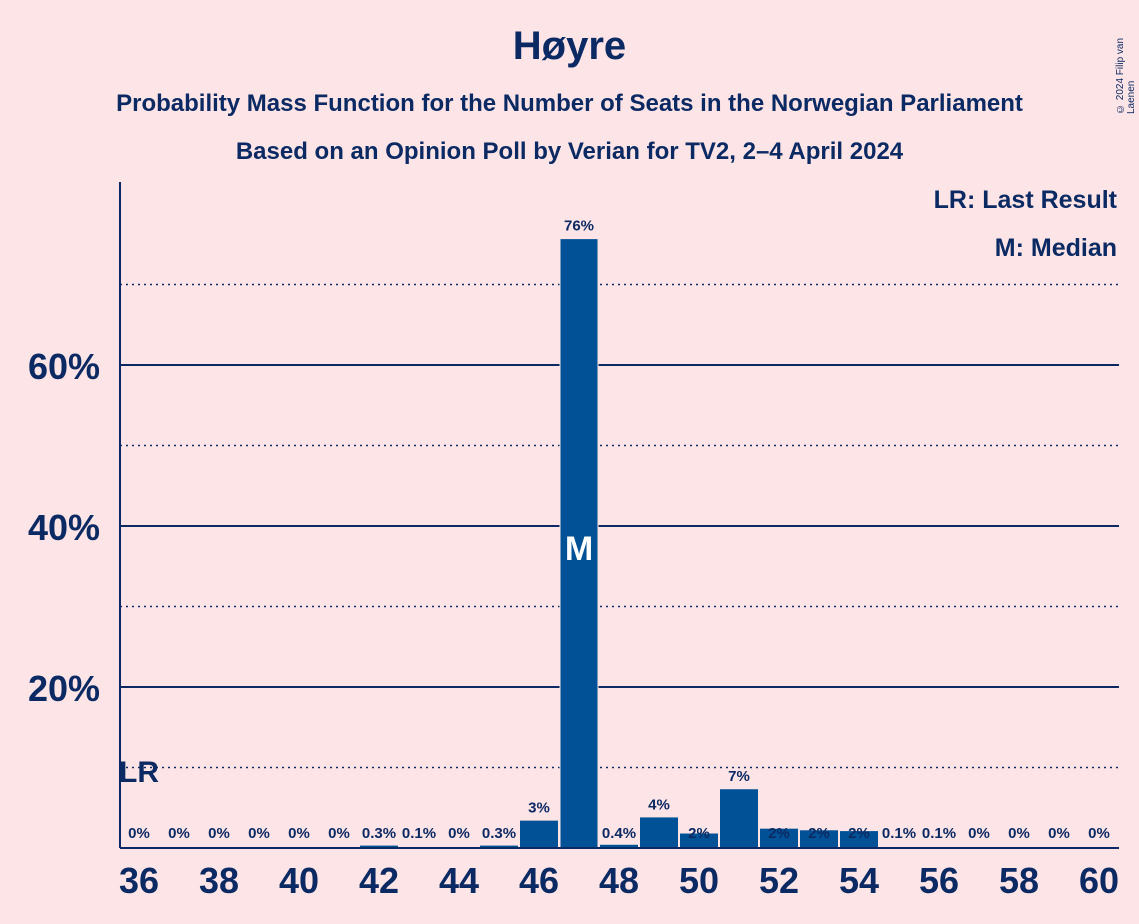 The height and width of the screenshot is (924, 1139). I want to click on legend-last-result: LR: Last Result, so click(1025, 200).